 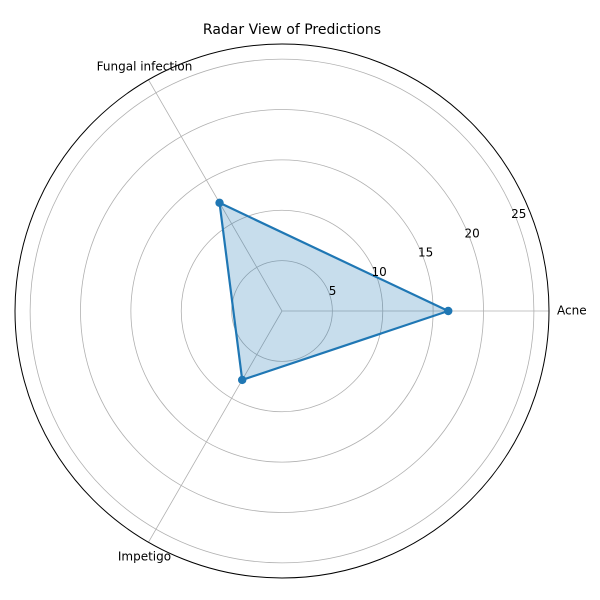 I want to click on chart-title: Radar View of Predictions, so click(x=292, y=30).